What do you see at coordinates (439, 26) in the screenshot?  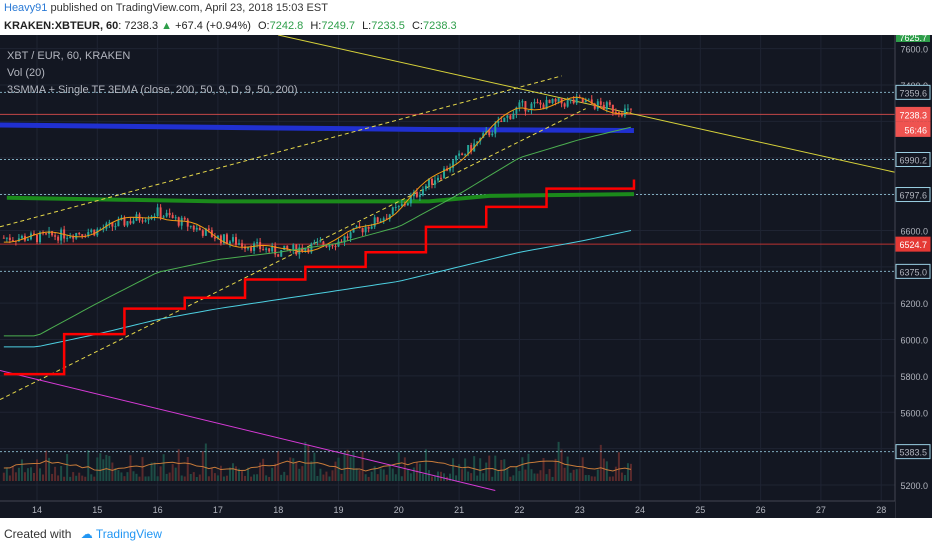 I see `close-value: 7238.3` at bounding box center [439, 26].